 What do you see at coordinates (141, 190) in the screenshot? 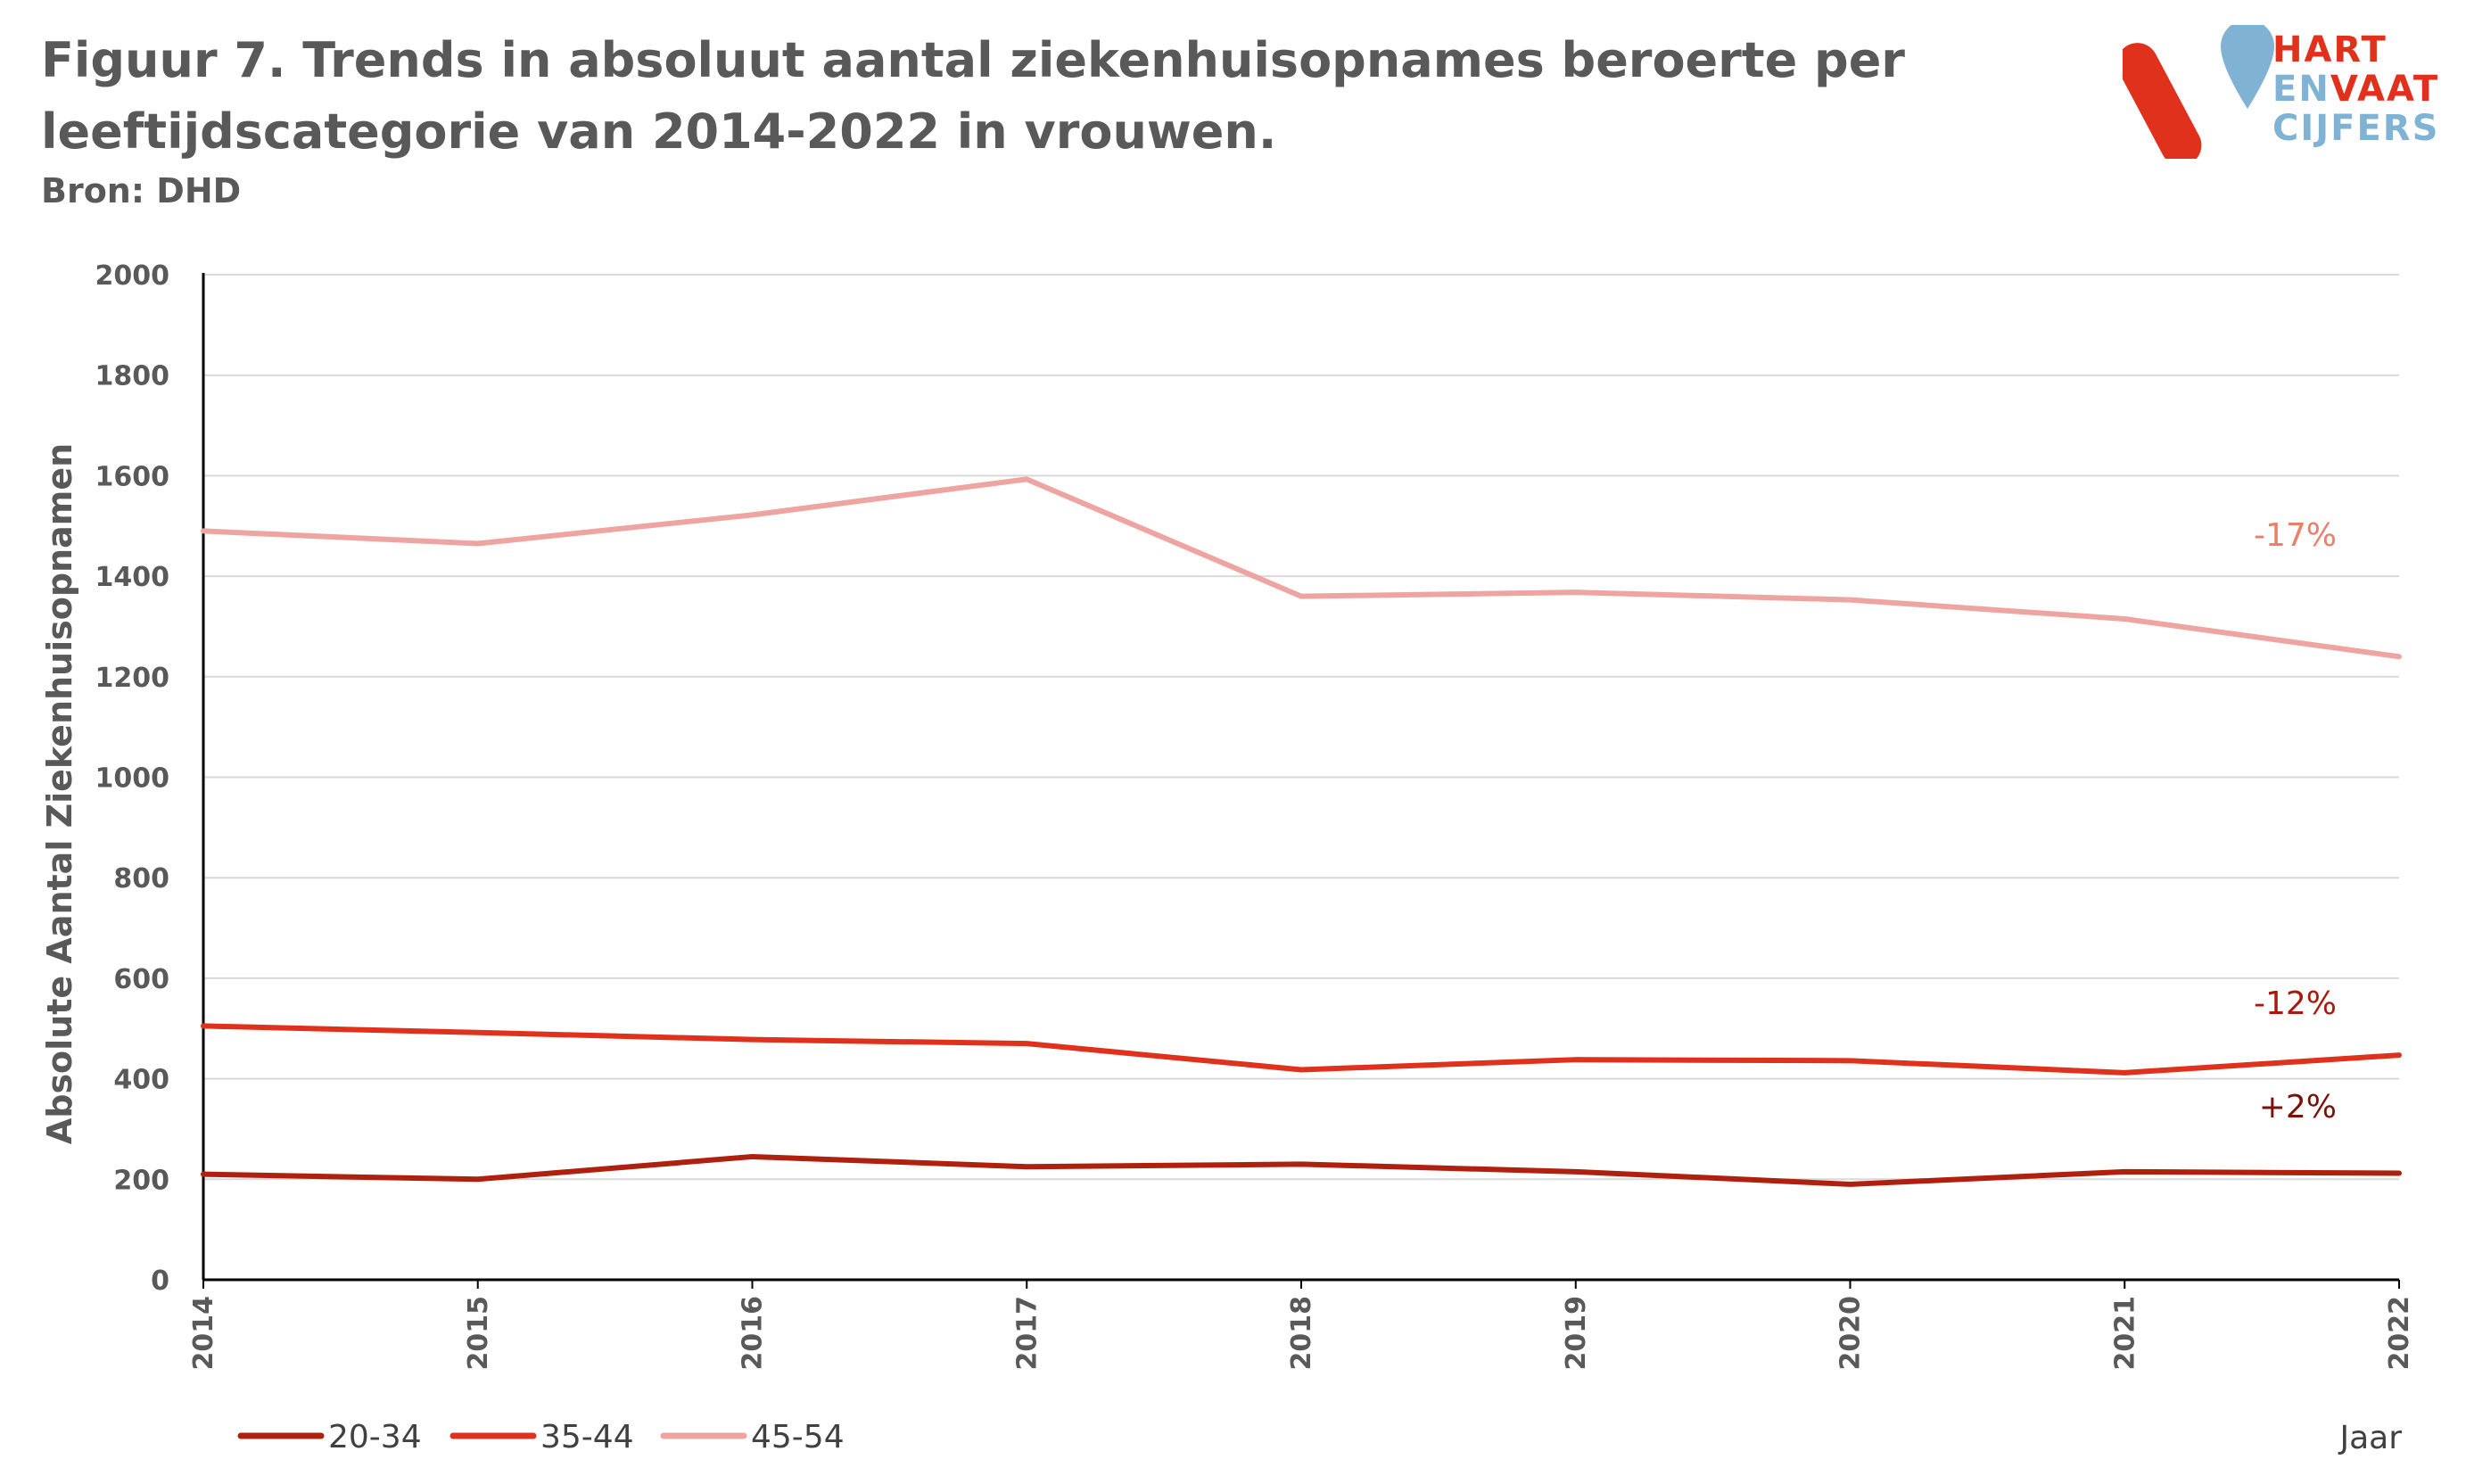
I see `chart-source: Bron: DHD` at bounding box center [141, 190].